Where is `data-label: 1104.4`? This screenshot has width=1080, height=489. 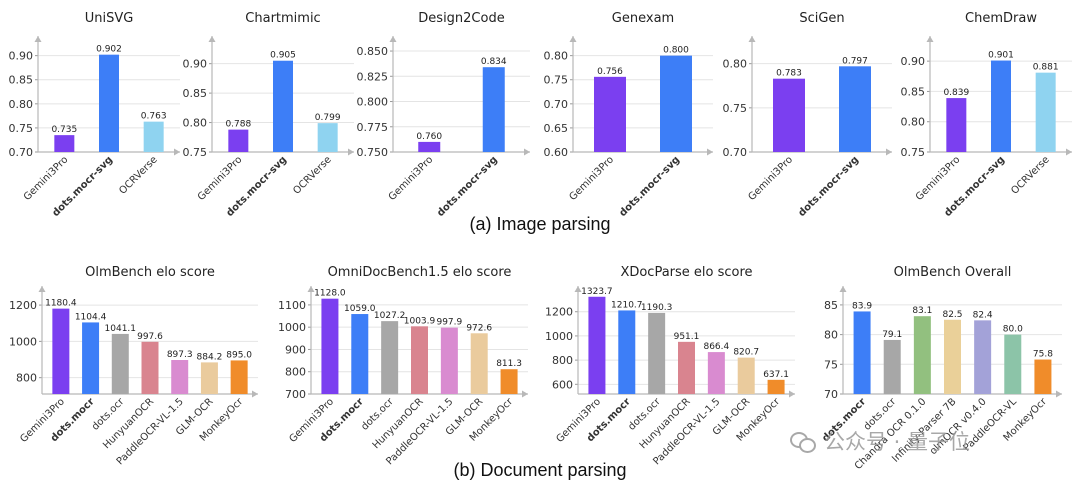 data-label: 1104.4 is located at coordinates (91, 317).